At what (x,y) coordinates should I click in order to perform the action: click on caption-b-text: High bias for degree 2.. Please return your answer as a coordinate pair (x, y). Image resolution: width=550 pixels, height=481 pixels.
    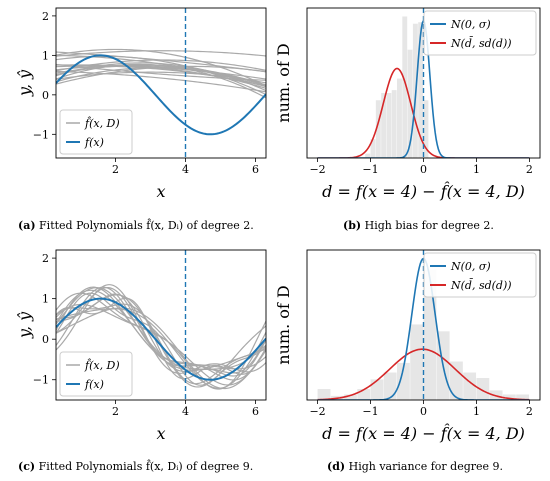
    Looking at the image, I should click on (427, 225).